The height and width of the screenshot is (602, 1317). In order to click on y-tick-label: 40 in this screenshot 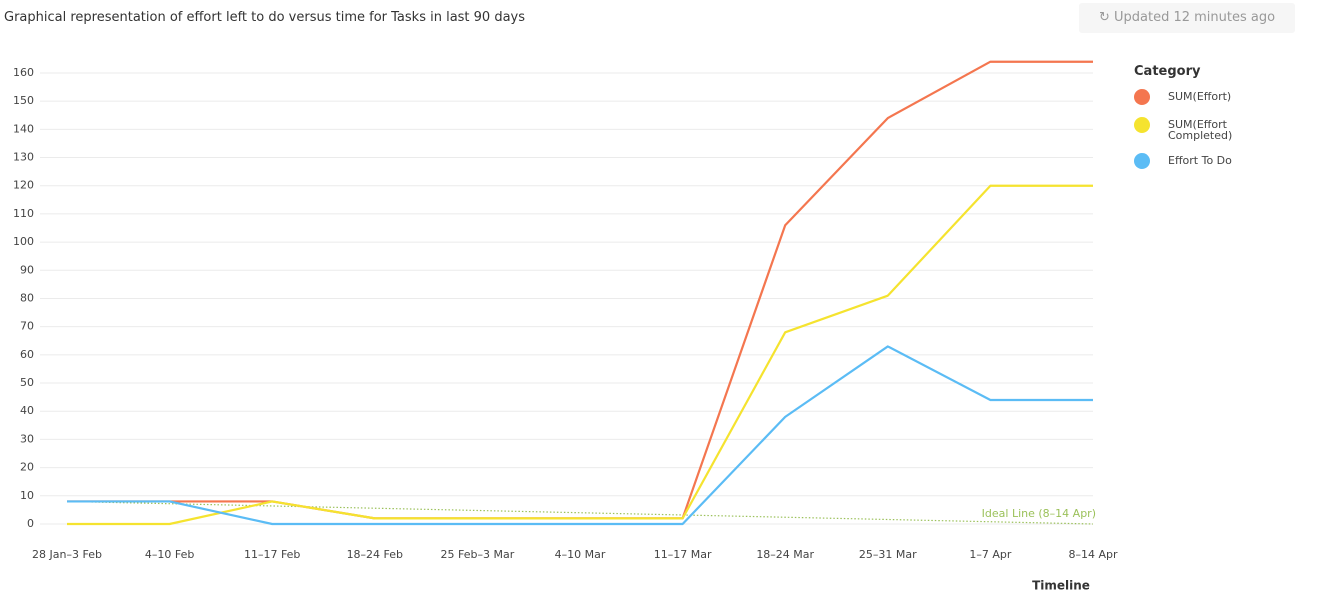, I will do `click(27, 410)`.